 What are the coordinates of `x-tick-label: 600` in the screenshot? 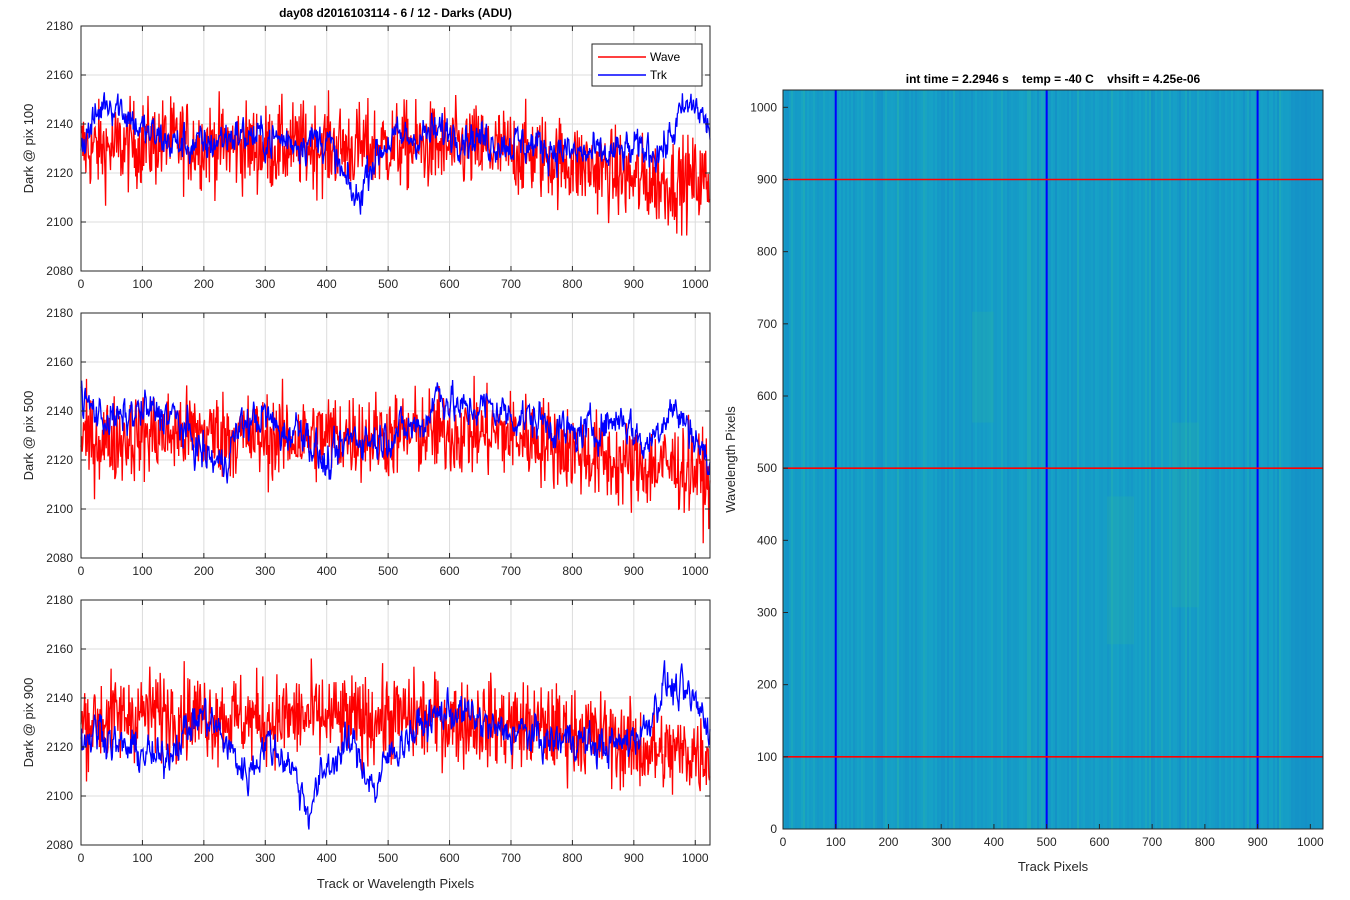 It's located at (450, 571).